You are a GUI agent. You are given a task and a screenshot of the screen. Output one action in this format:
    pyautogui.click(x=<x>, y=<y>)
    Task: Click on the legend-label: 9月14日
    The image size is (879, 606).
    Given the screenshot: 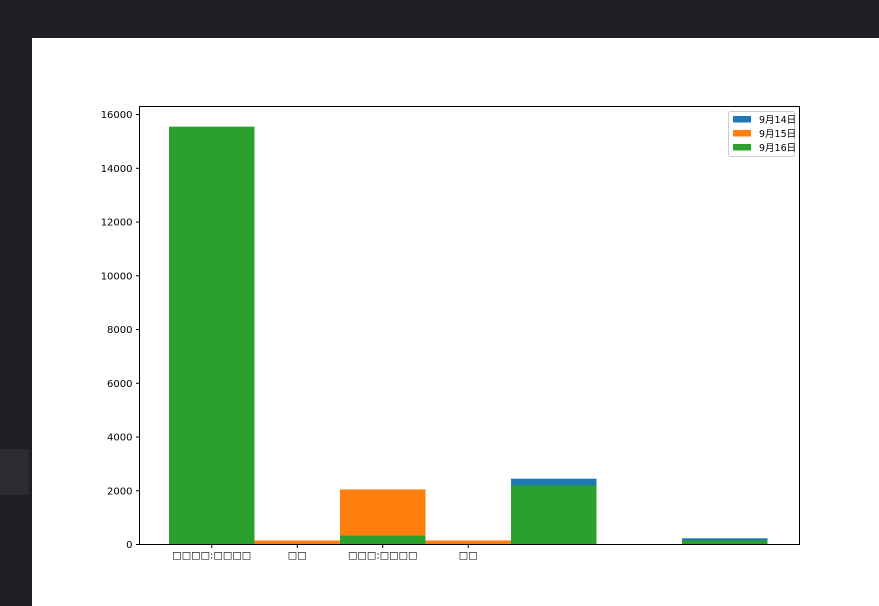 What is the action you would take?
    pyautogui.click(x=777, y=120)
    